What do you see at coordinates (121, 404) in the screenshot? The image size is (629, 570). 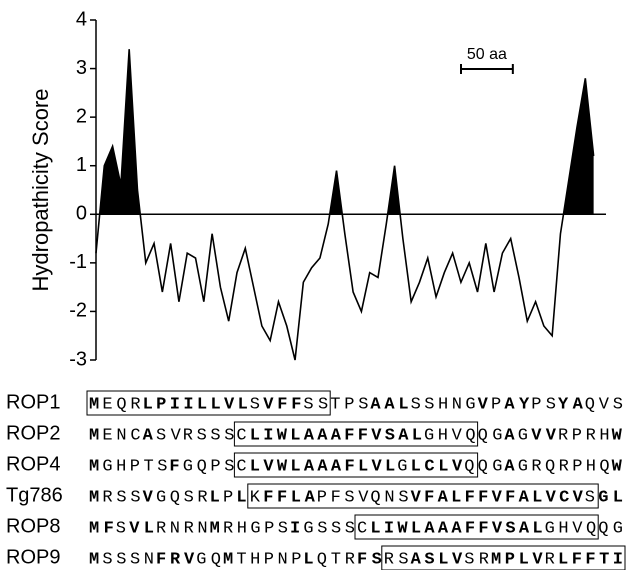 I see `sequence-segment: EQR` at bounding box center [121, 404].